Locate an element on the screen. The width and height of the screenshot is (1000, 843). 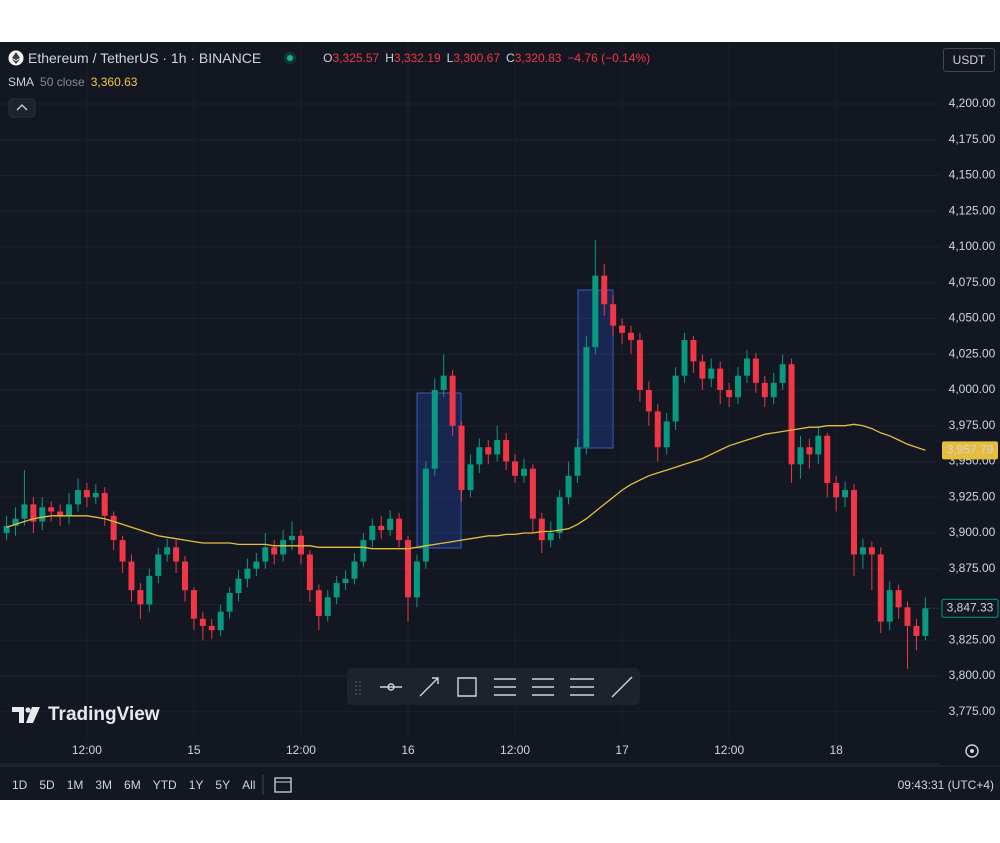
y-tick-label: 3,825.00 is located at coordinates (972, 639).